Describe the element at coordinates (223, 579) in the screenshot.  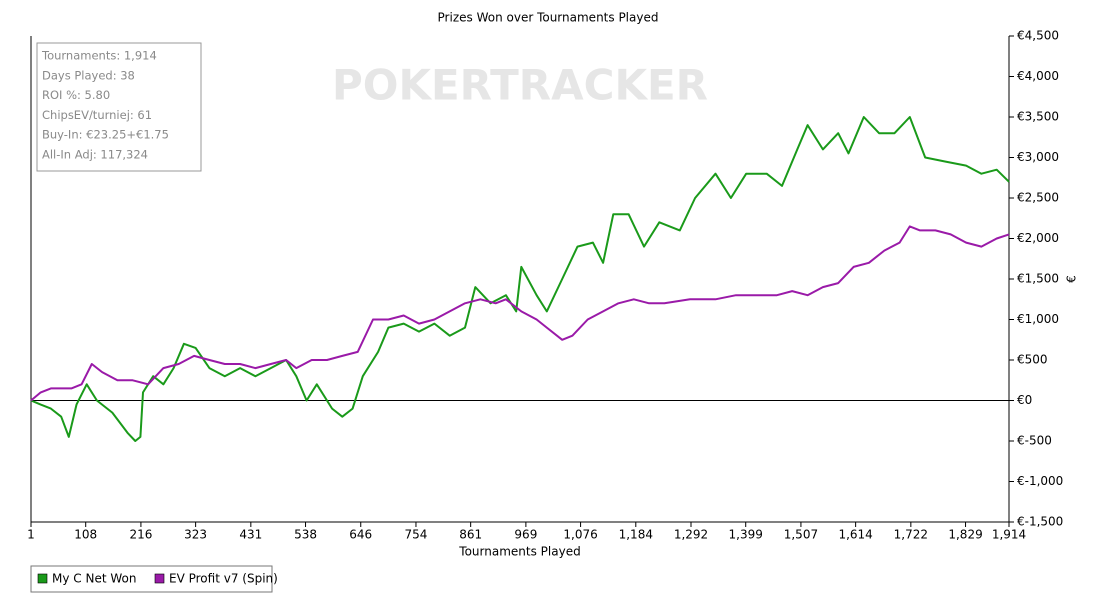
I see `legend-label: EV Profit v7 (Spin)` at that location.